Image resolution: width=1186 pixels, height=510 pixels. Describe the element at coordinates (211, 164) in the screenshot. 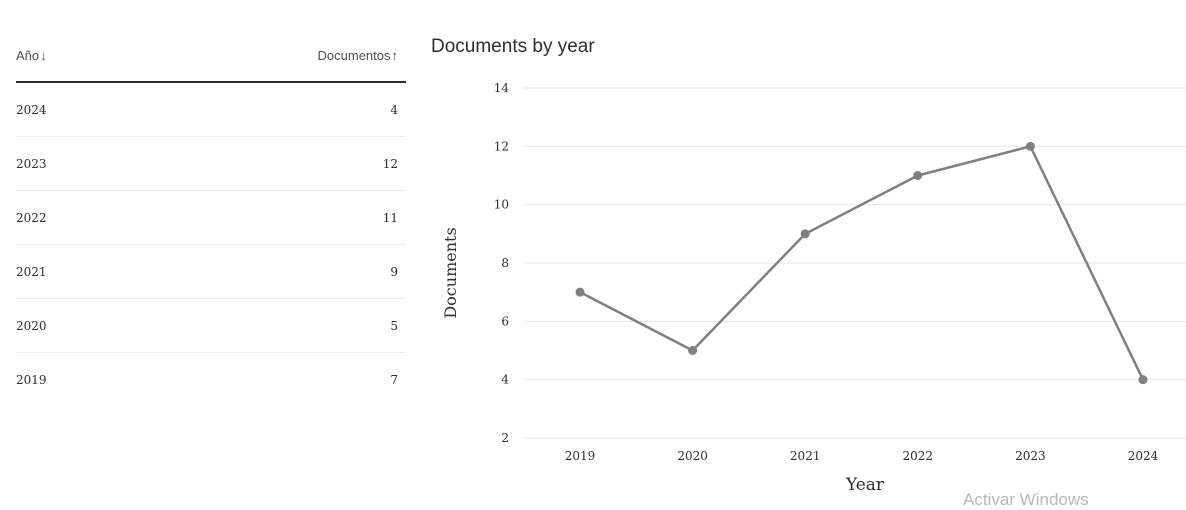

I see `table-row: 2023 12` at that location.